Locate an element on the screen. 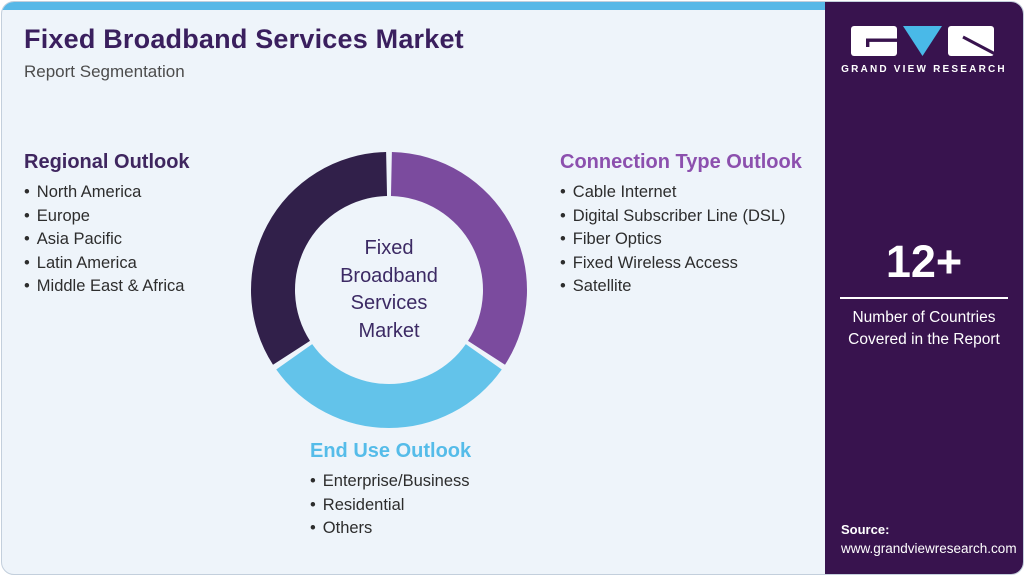 The width and height of the screenshot is (1025, 576). regional-outlook-heading: Regional Outlook is located at coordinates (107, 162).